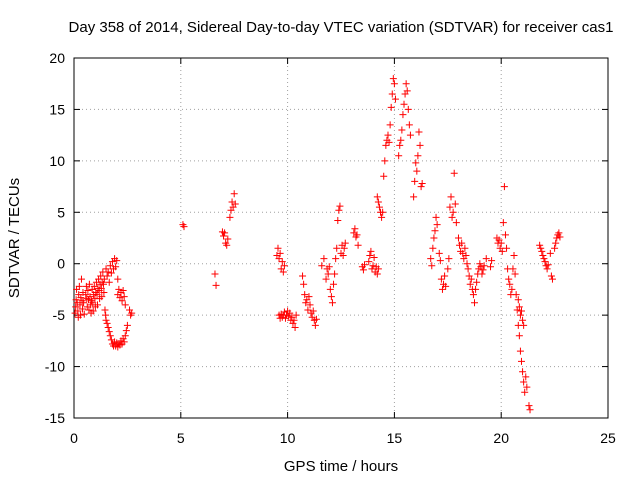 Image resolution: width=640 pixels, height=480 pixels. Describe the element at coordinates (59, 315) in the screenshot. I see `y-tick-label: -5` at that location.